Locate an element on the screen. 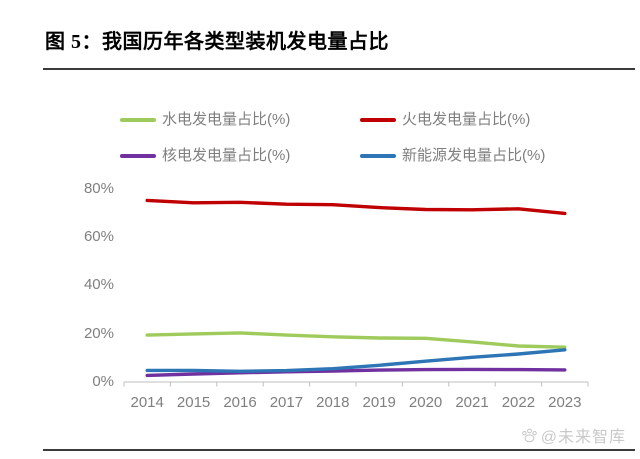 The height and width of the screenshot is (459, 640). x-tick-label-2020: 2020 is located at coordinates (425, 402).